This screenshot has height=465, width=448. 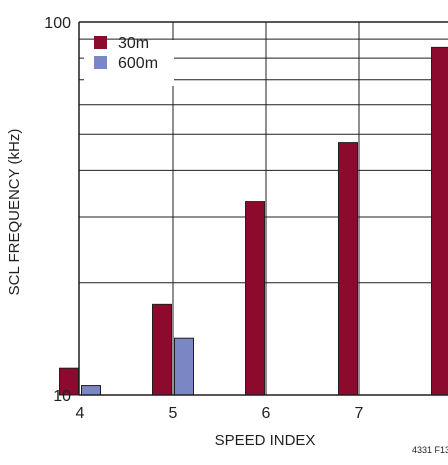 I want to click on y-tick-label-10: 10, so click(x=62, y=396).